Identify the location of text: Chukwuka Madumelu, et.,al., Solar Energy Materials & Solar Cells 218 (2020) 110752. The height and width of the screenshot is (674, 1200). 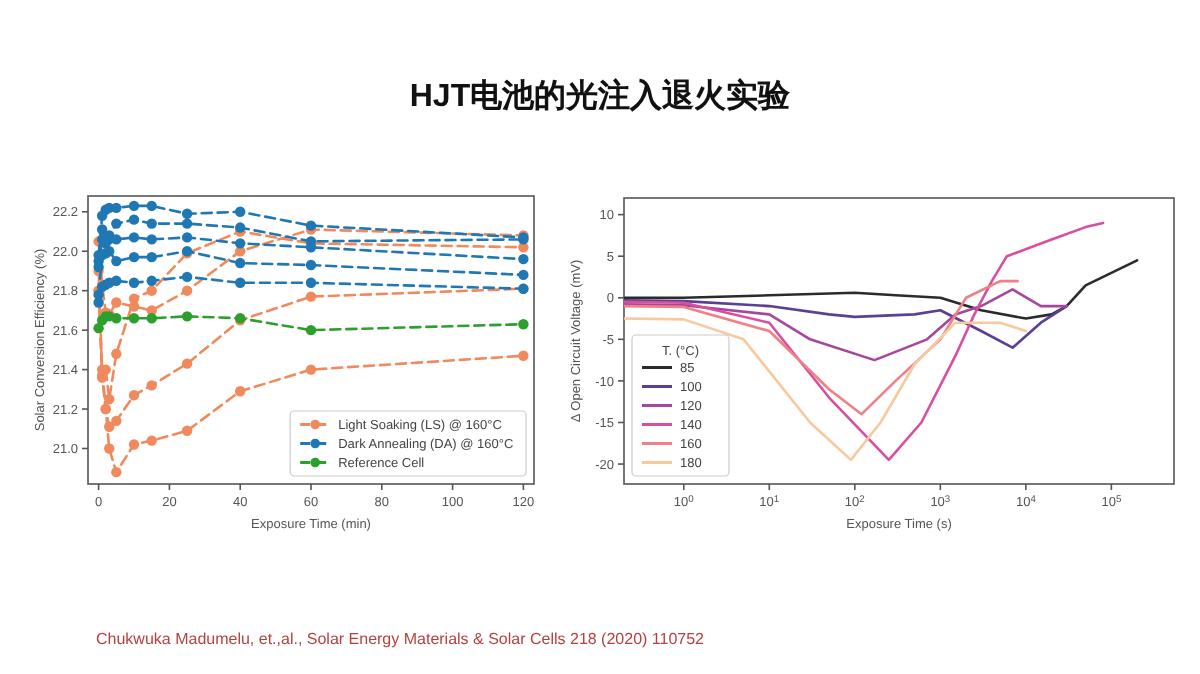
(401, 639).